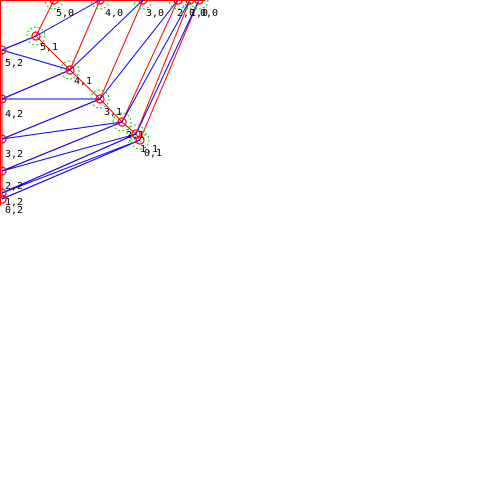 The width and height of the screenshot is (500, 500). Describe the element at coordinates (14, 202) in the screenshot. I see `vertex-label-1-2: 1,2` at that location.